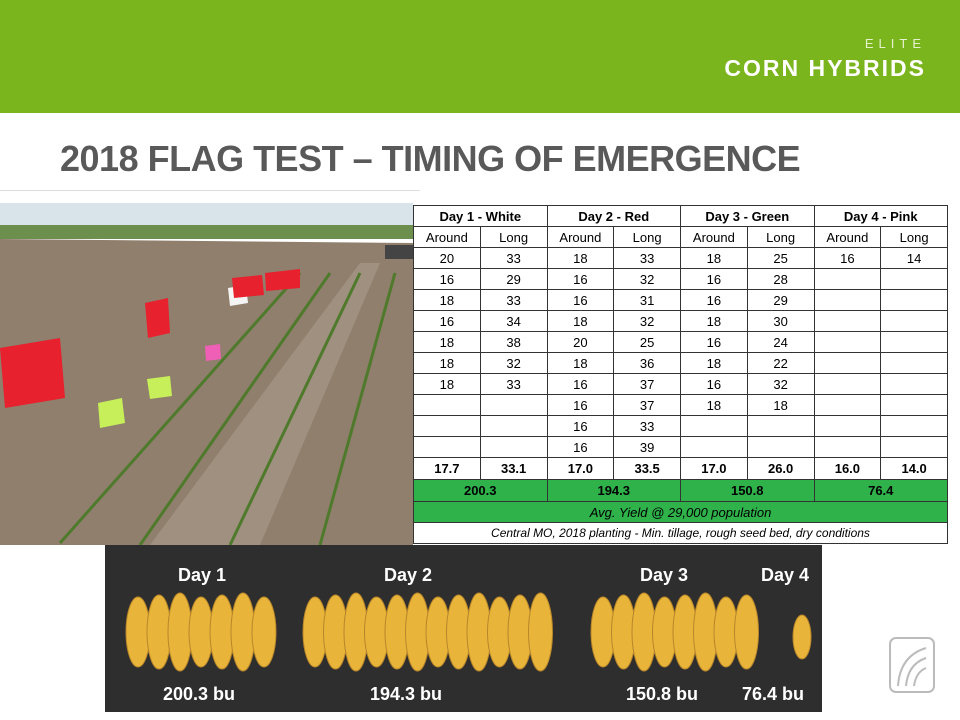  Describe the element at coordinates (613, 490) in the screenshot. I see `yield-cell: 194.3` at that location.